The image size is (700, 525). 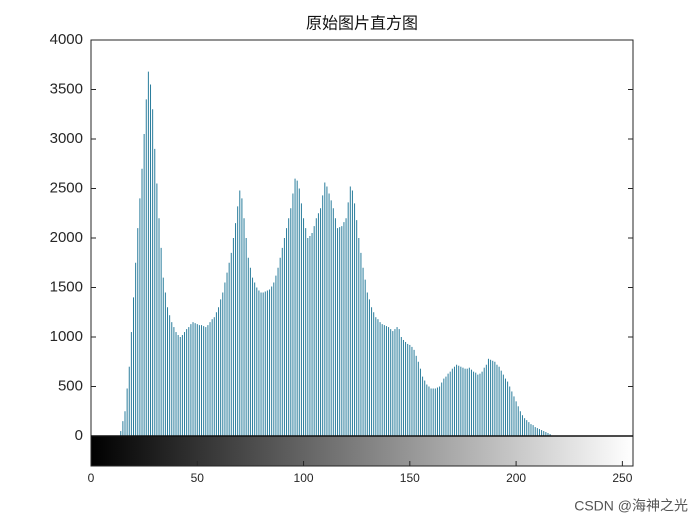 What do you see at coordinates (362, 23) in the screenshot?
I see `chart-title: 原始图片直方图` at bounding box center [362, 23].